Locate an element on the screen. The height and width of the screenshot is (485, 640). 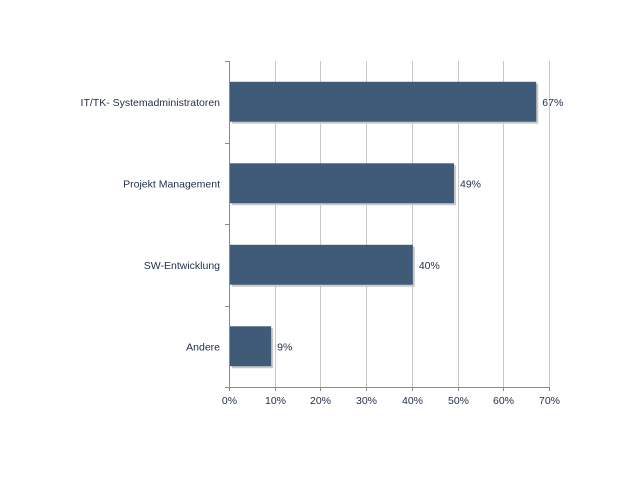
data-label-0: 67% is located at coordinates (552, 103).